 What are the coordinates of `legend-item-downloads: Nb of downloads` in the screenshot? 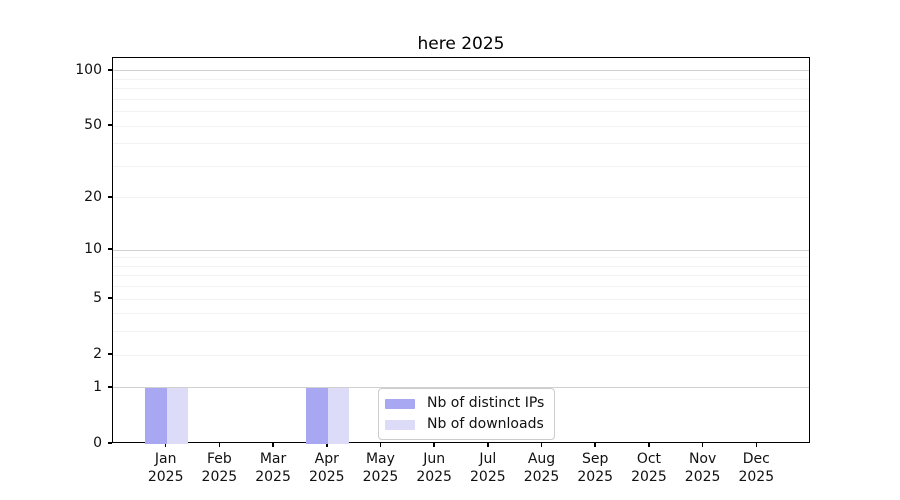 It's located at (464, 424).